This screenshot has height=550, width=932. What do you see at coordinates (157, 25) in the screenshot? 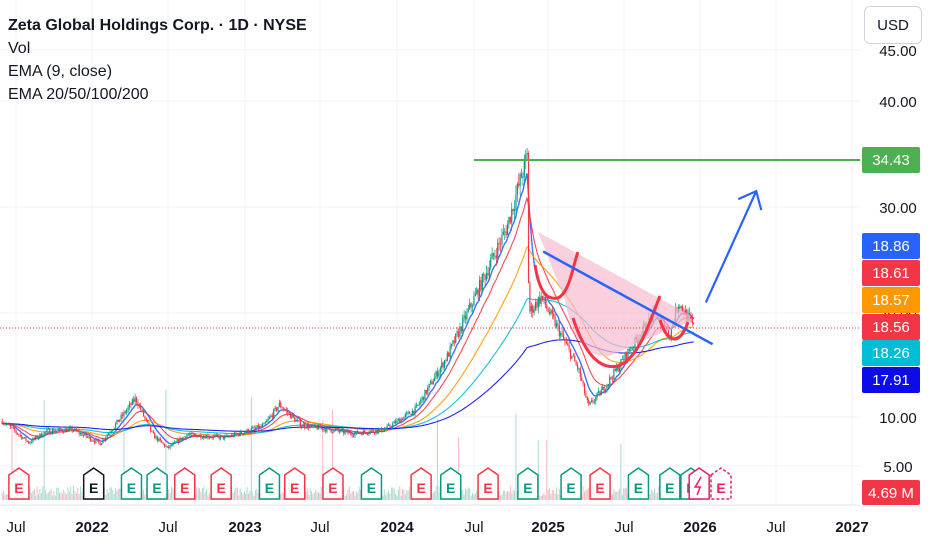
I see `symbol-title: Zeta Global Holdings Corp. · 1D · NYSE` at bounding box center [157, 25].